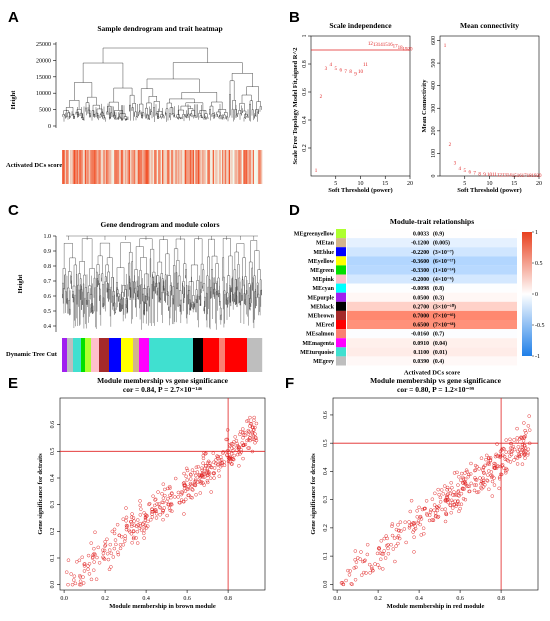  Describe the element at coordinates (441, 243) in the screenshot. I see `p-value: (0.005)` at that location.